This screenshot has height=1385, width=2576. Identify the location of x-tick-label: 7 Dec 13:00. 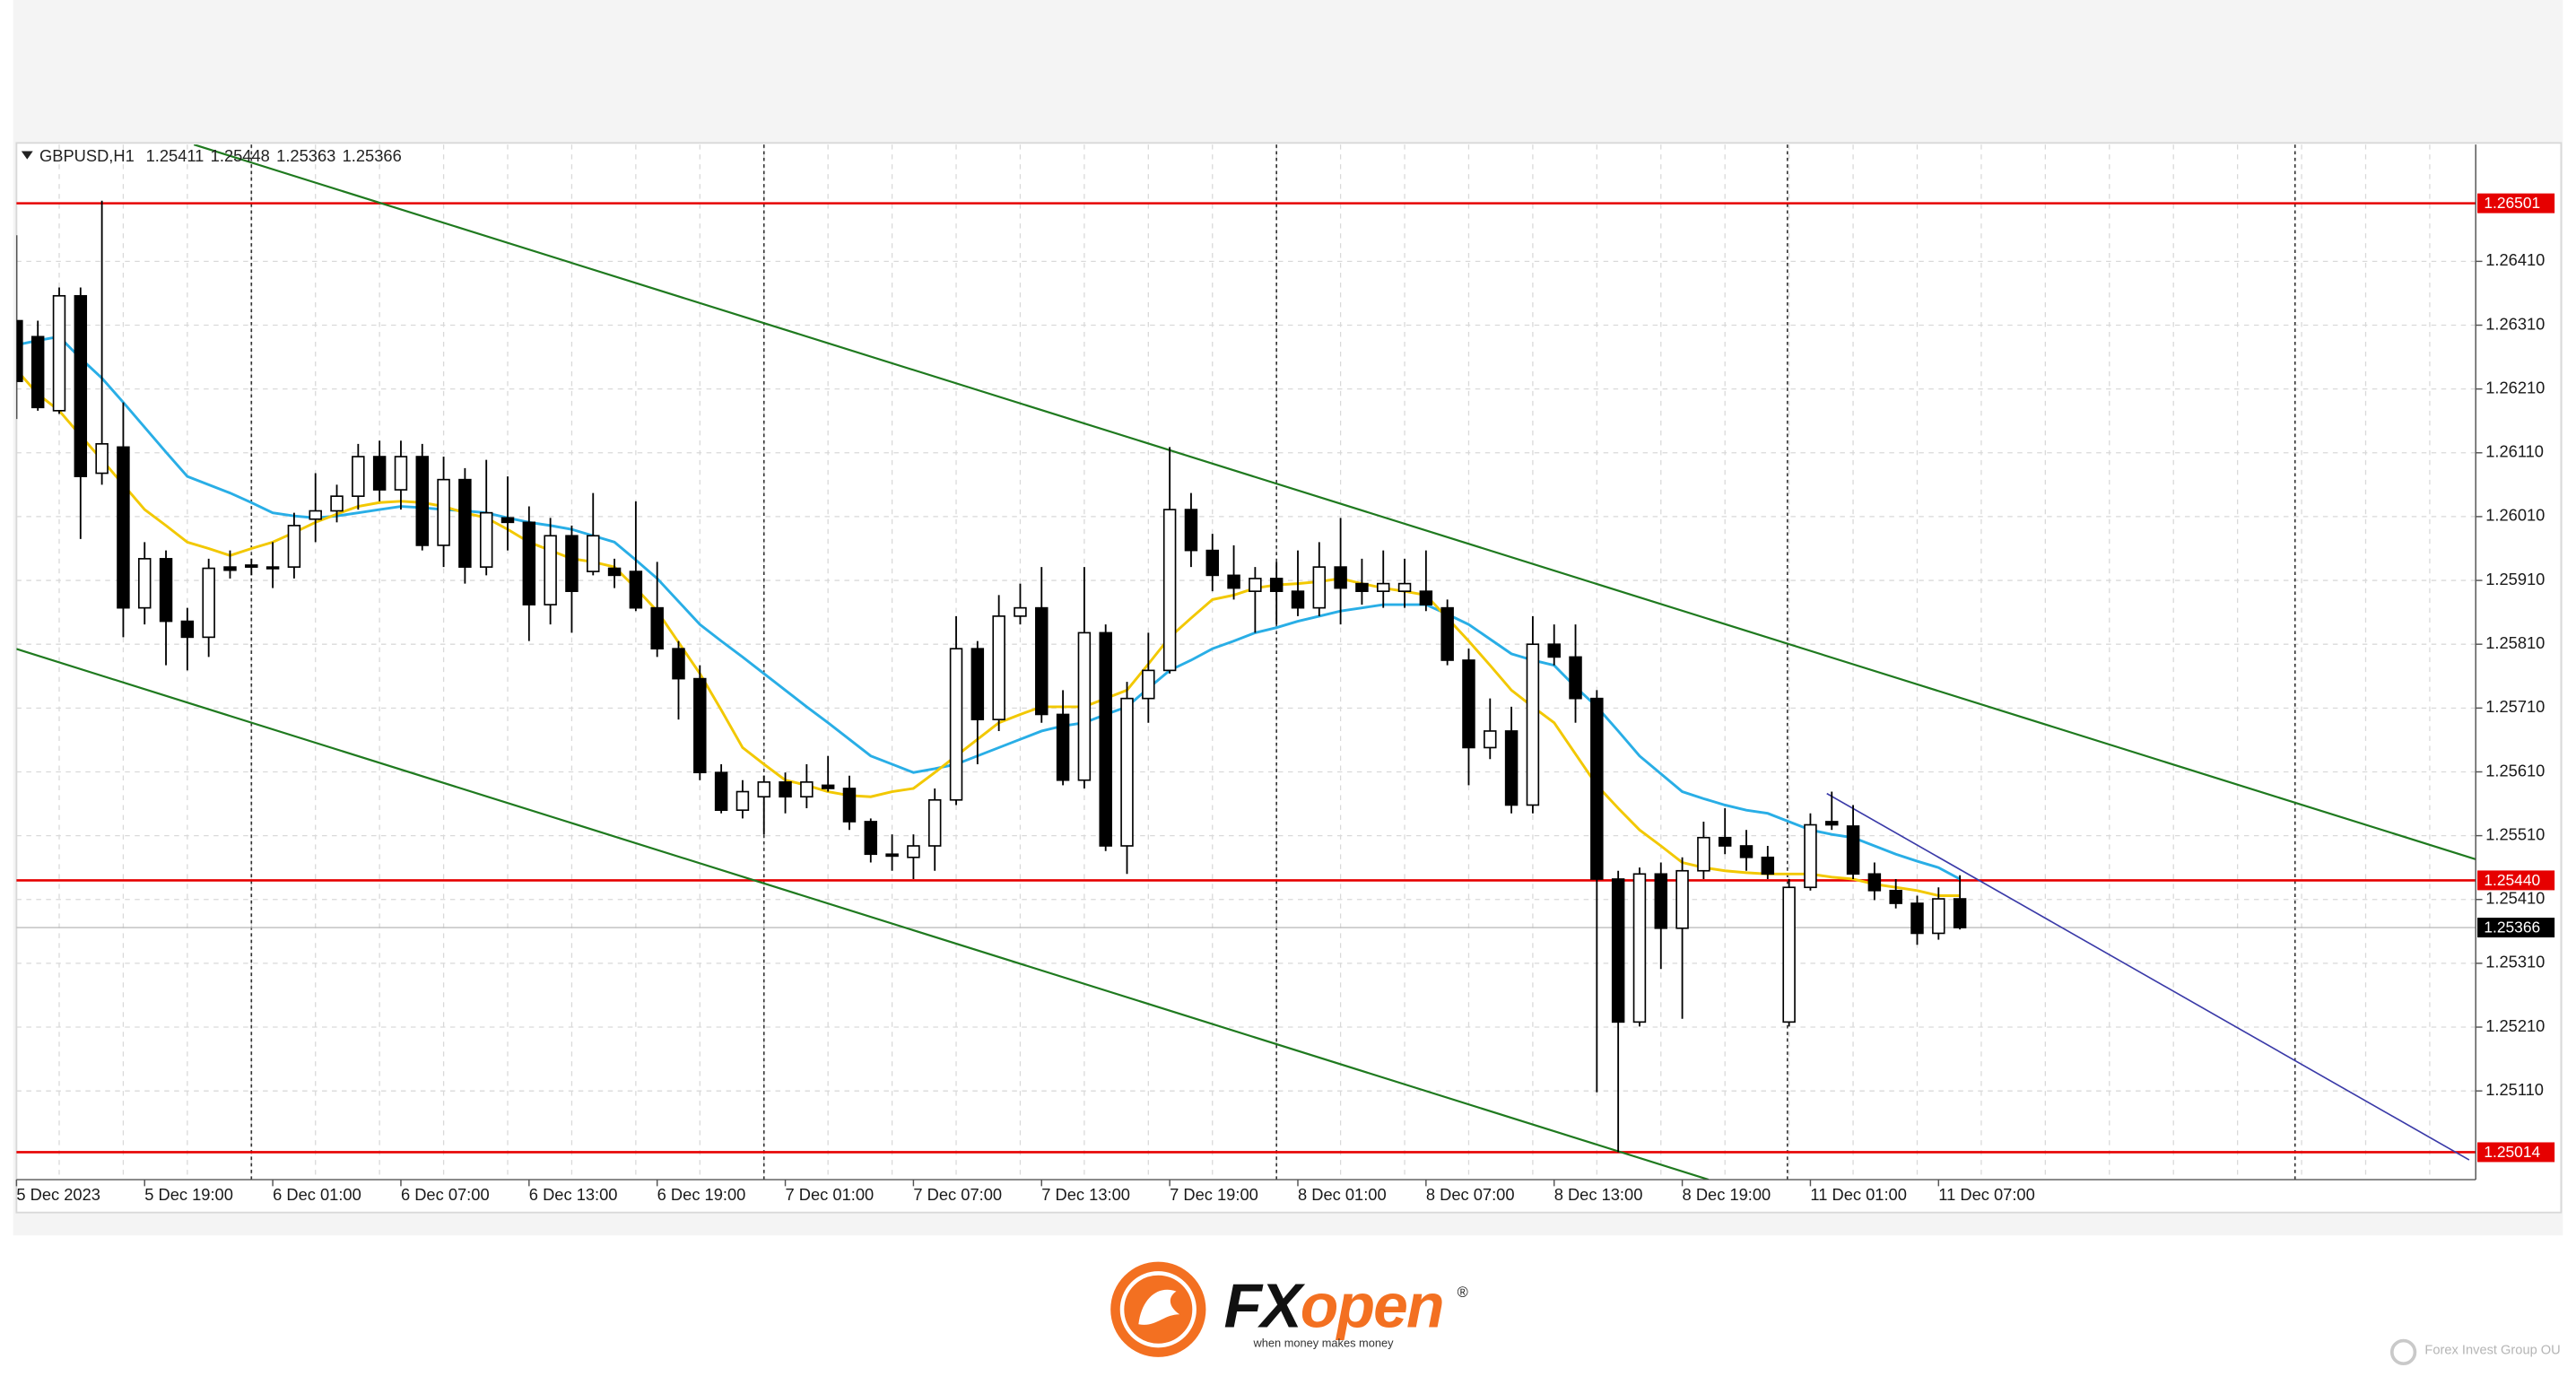
(1085, 1194).